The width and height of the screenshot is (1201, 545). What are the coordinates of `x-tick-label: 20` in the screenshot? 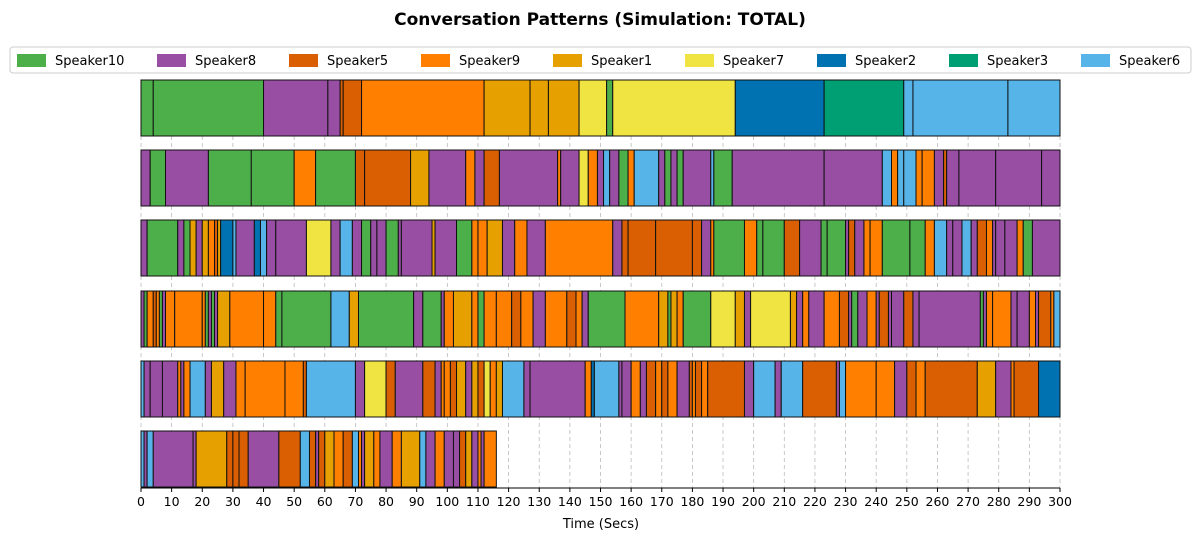 It's located at (202, 501).